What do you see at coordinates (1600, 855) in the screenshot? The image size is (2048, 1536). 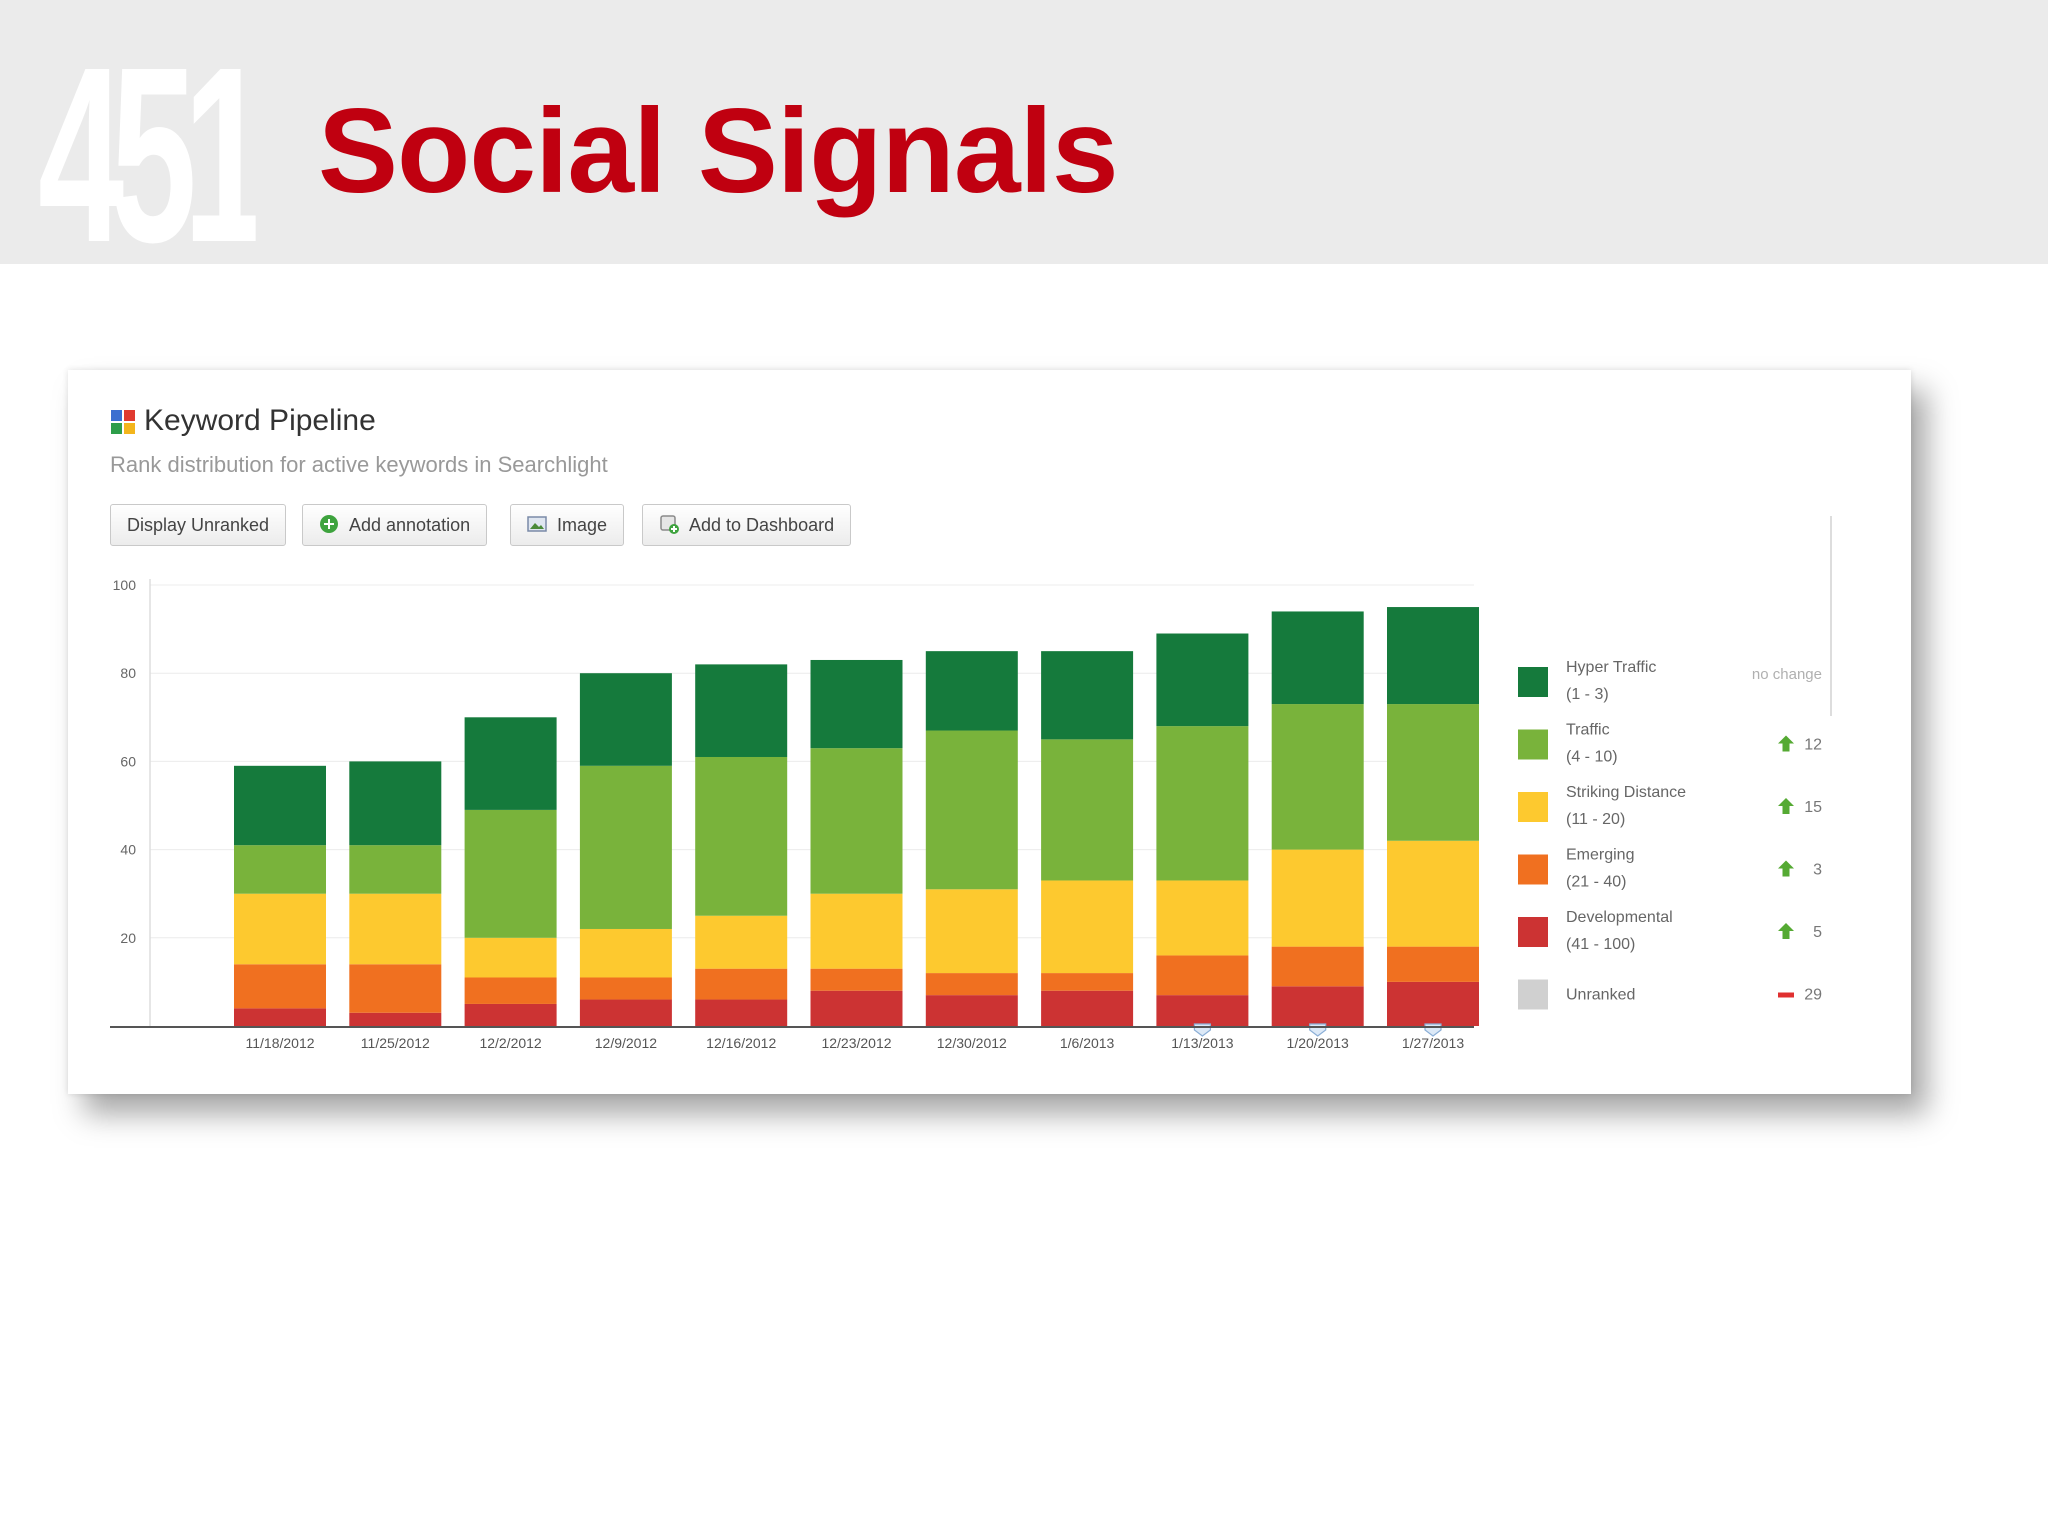 I see `legend-label: Emerging` at bounding box center [1600, 855].